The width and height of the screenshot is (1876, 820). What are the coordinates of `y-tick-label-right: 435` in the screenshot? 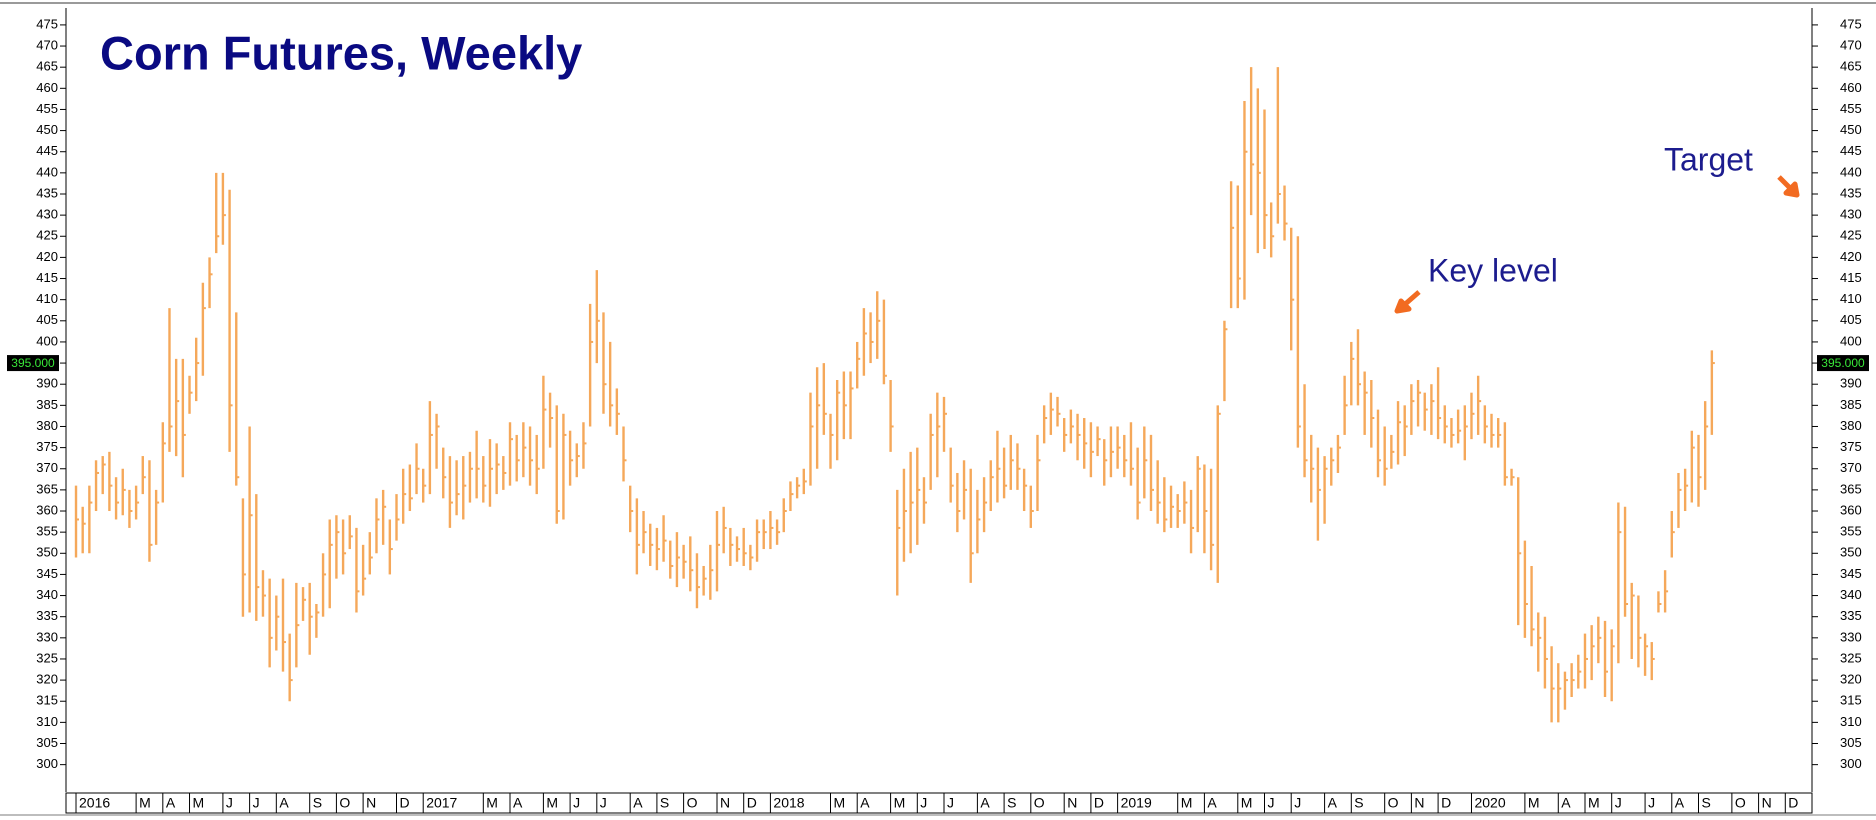 It's located at (1851, 192).